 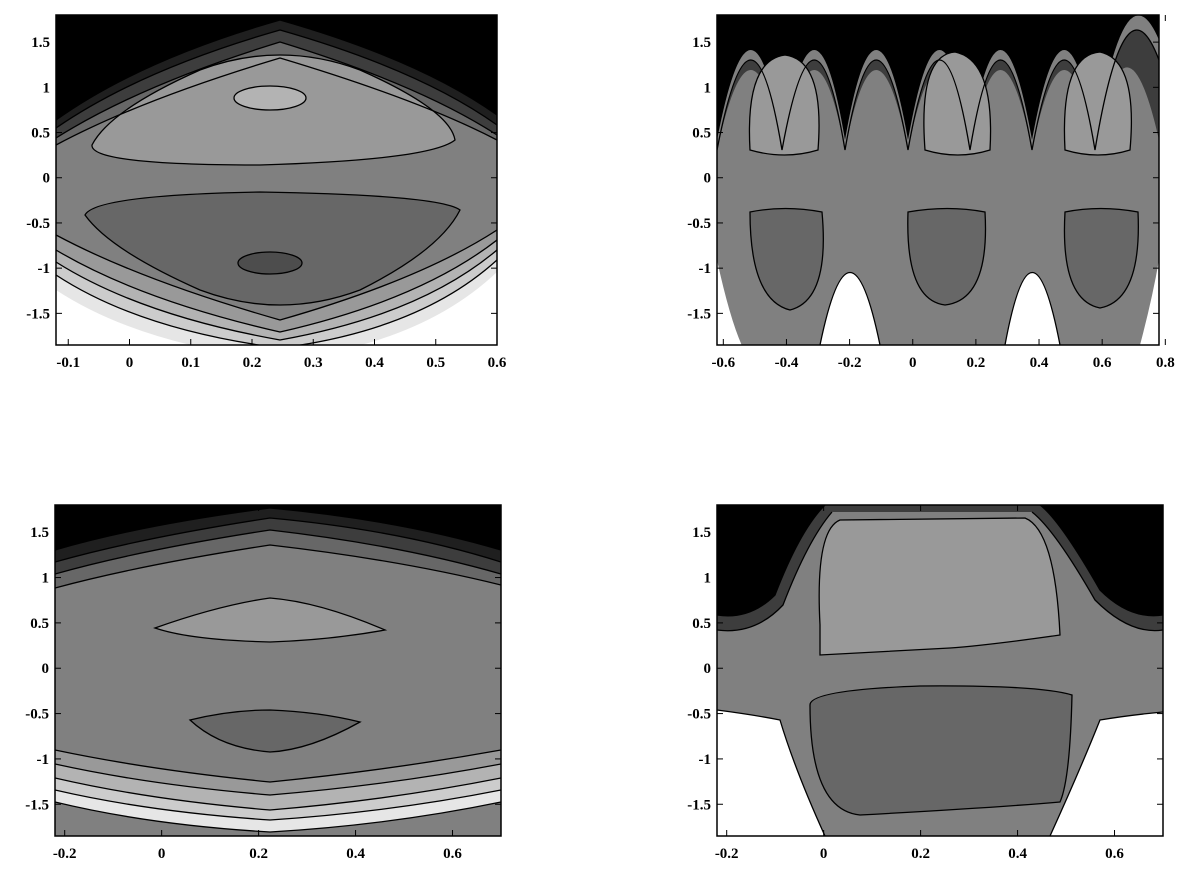 What do you see at coordinates (313, 363) in the screenshot?
I see `x-tick-label: 0.3` at bounding box center [313, 363].